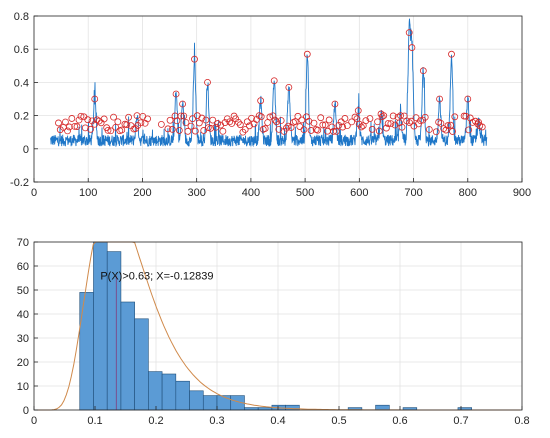 The width and height of the screenshot is (550, 438). I want to click on bottom-x-tick-label: 0.7, so click(460, 421).